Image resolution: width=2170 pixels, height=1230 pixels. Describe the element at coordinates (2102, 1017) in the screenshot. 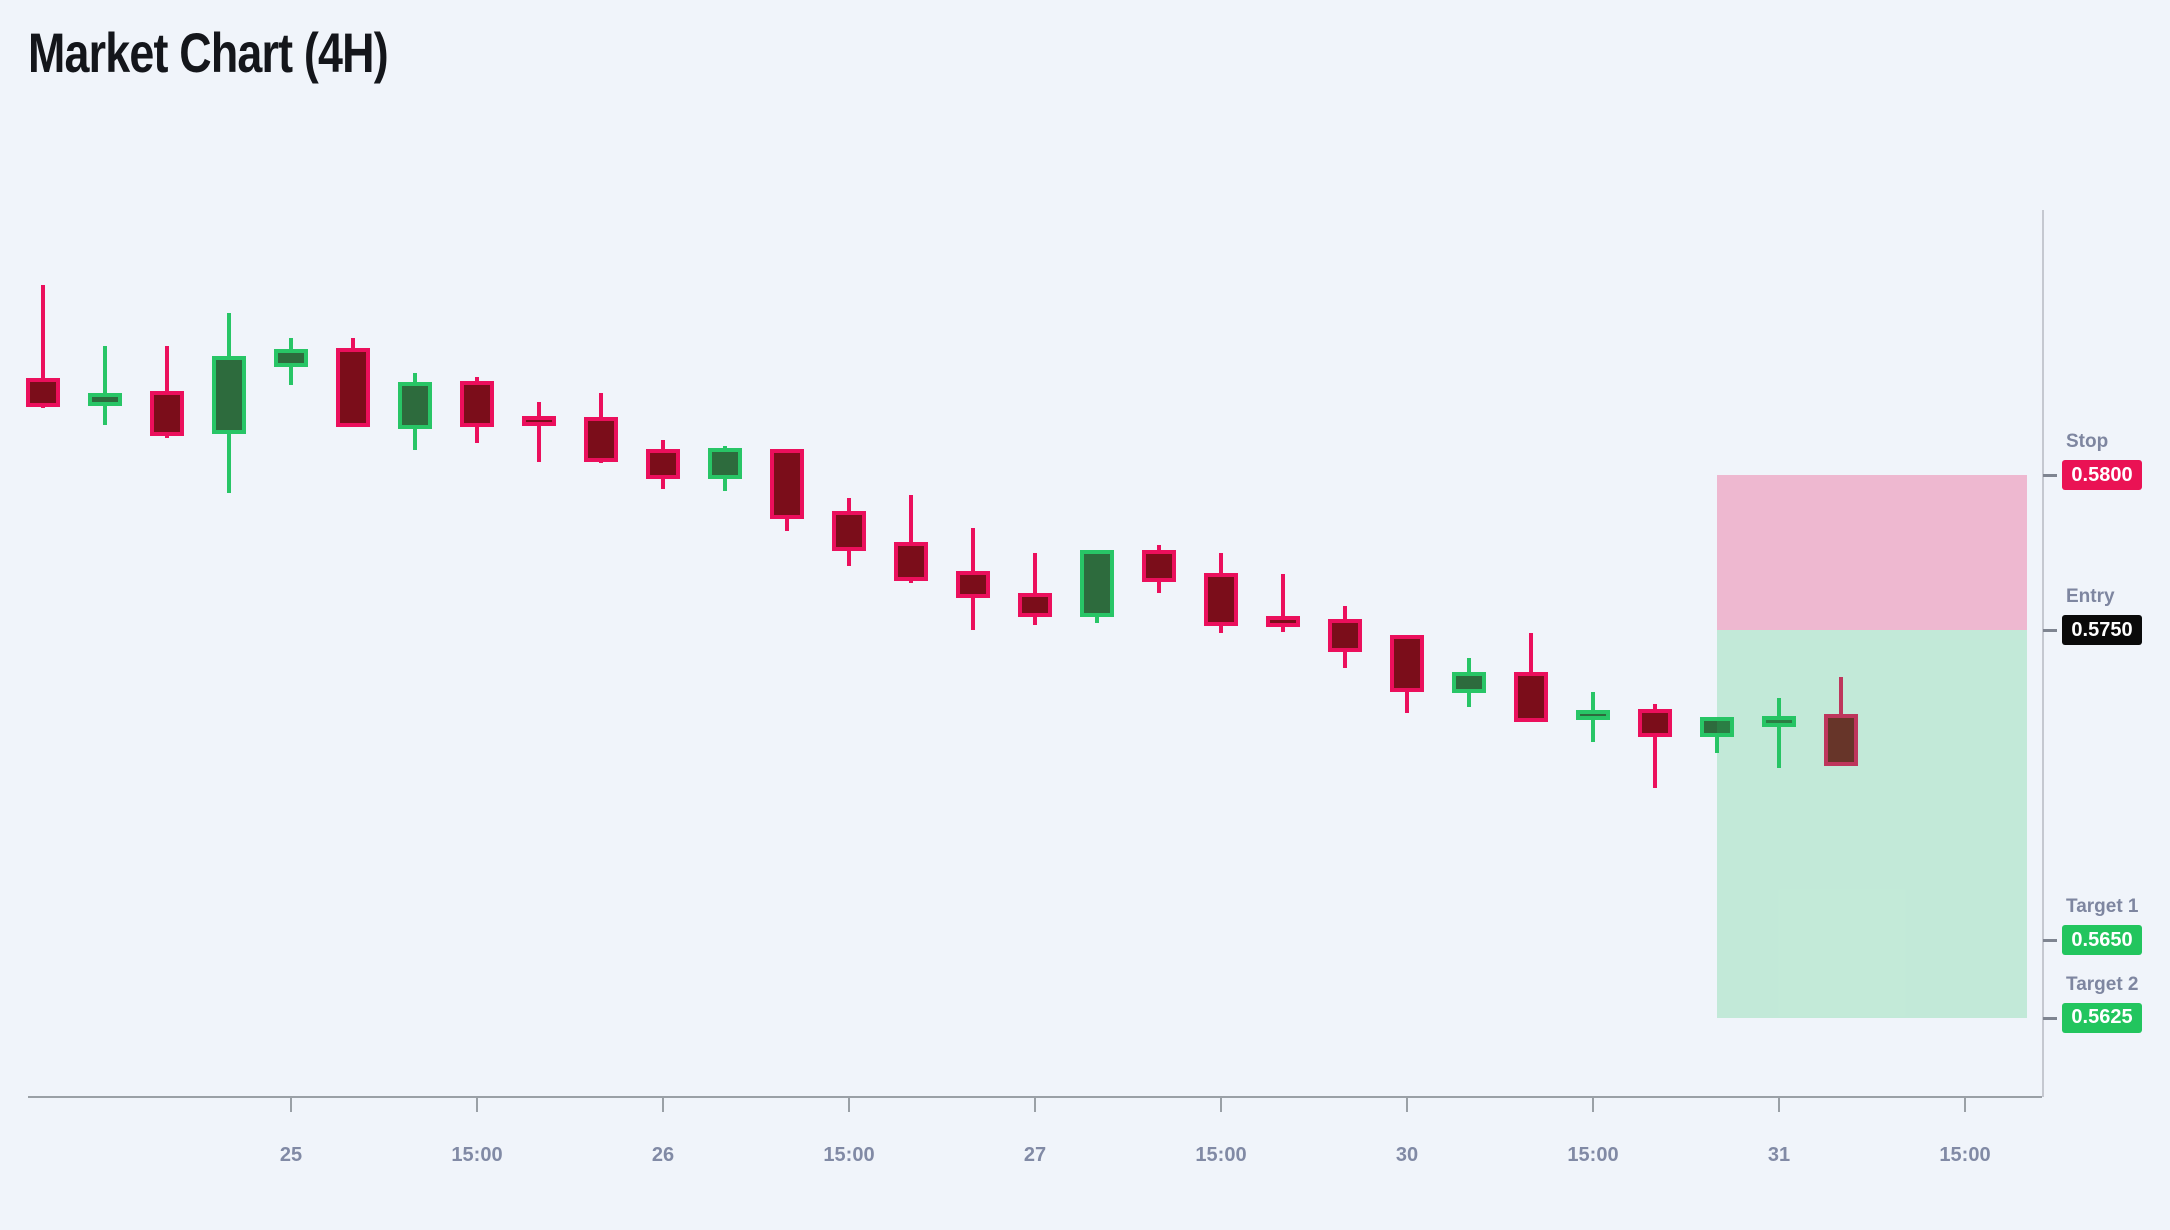

I see `target-2-badge: 0.5625` at that location.